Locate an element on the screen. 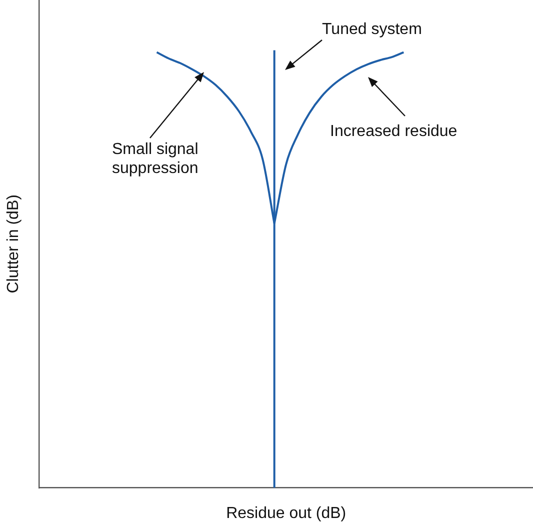 Image resolution: width=533 pixels, height=531 pixels. annotation: Small signal suppression is located at coordinates (156, 159).